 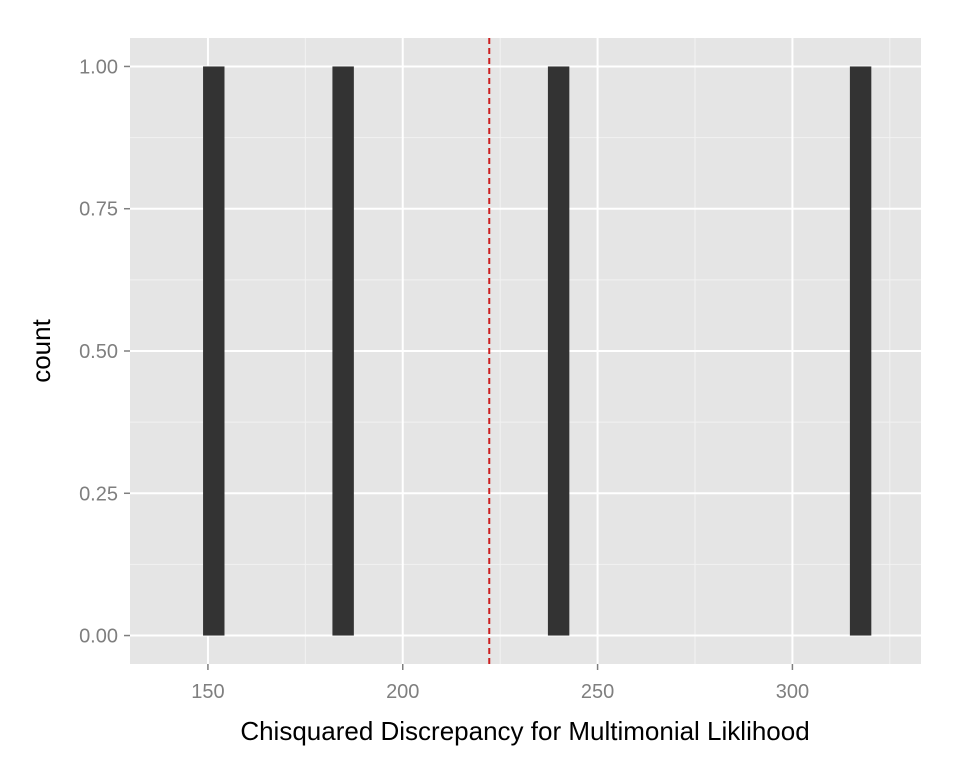 I want to click on x-tick-label: 200, so click(x=402, y=692).